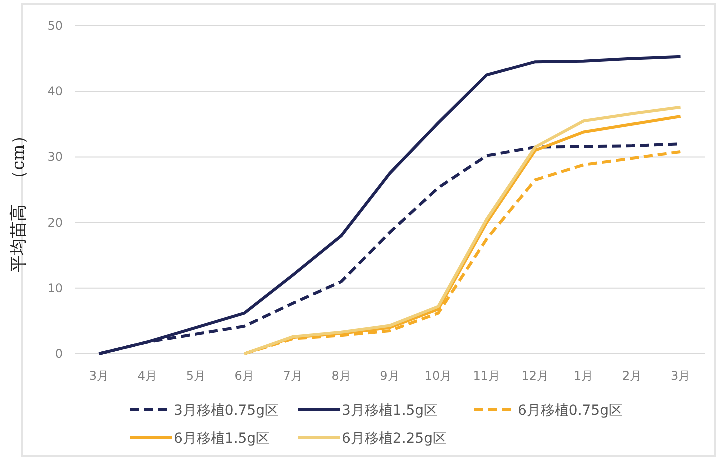 The width and height of the screenshot is (720, 461). I want to click on legend-label: 3月移植1.5g区, so click(390, 411).